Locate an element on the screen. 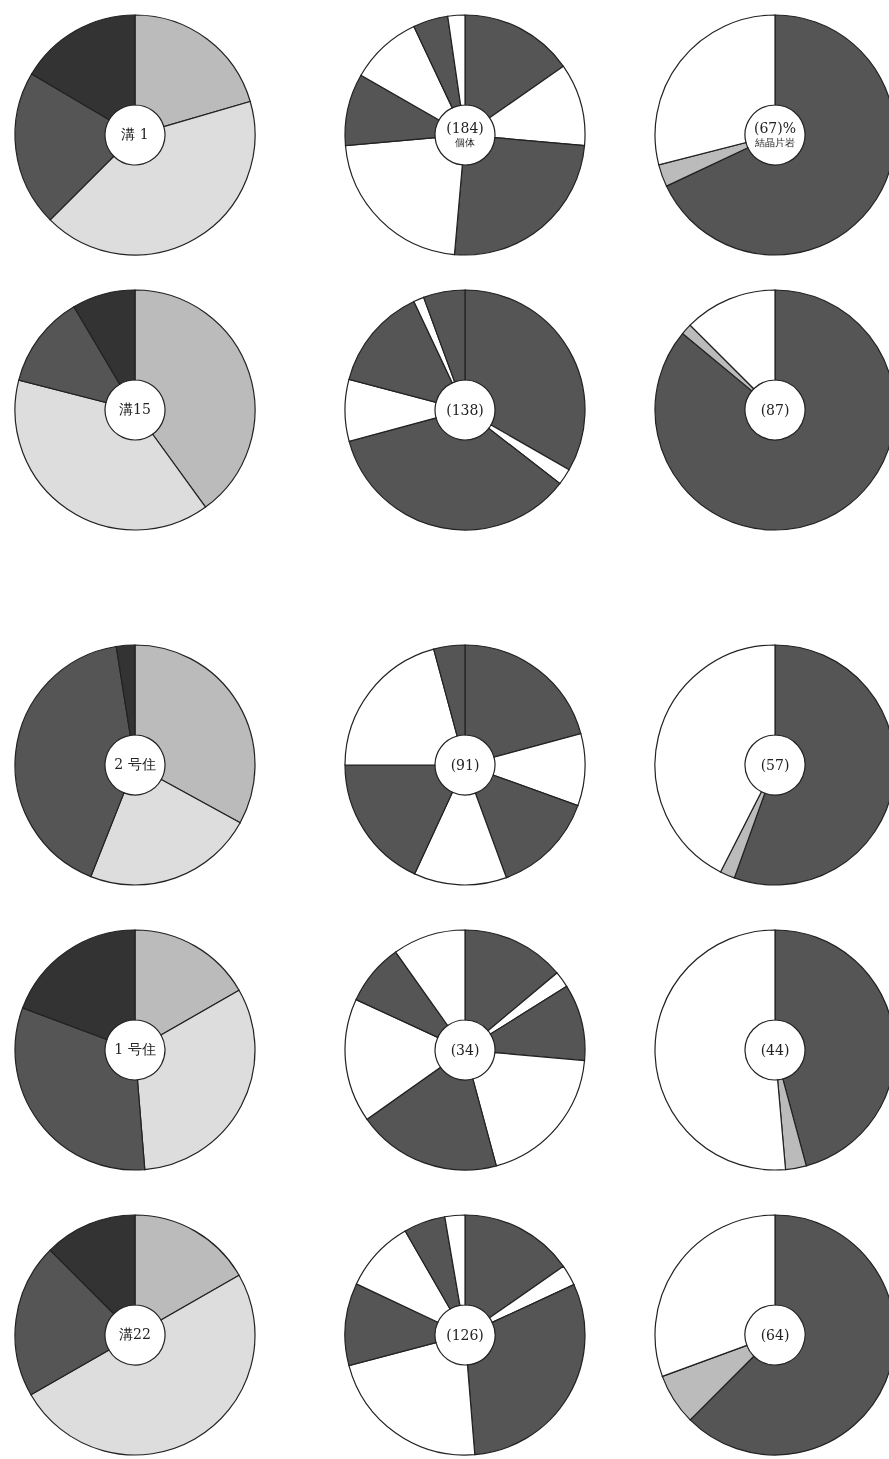 Image resolution: width=889 pixels, height=1459 pixels. text: 1 号住 is located at coordinates (135, 1050).